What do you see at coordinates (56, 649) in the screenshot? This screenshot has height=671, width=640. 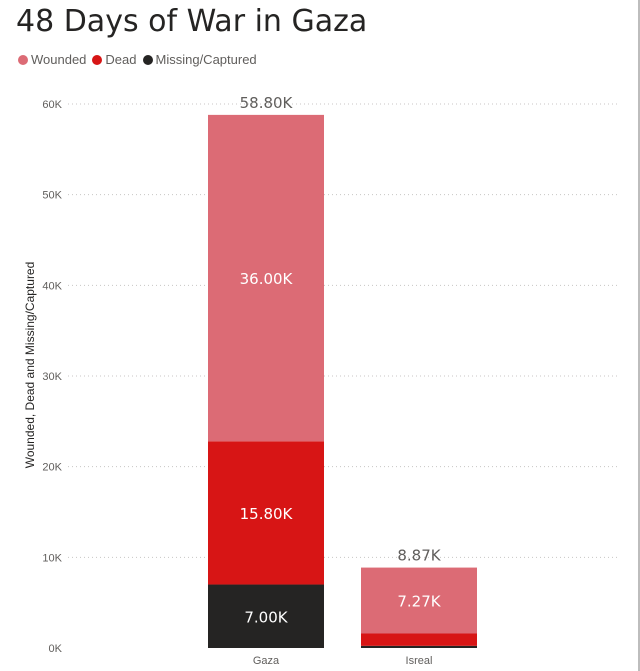 I see `y-tick-label-0K: 0K` at bounding box center [56, 649].